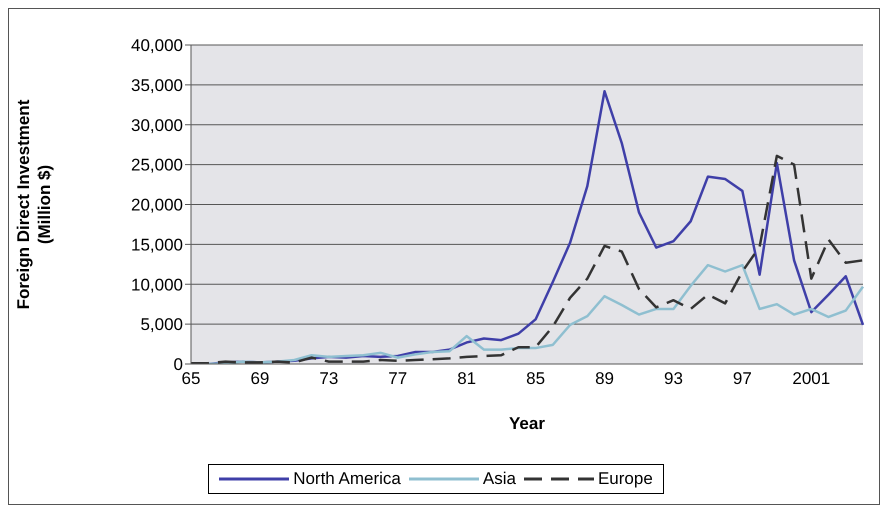  I want to click on x-tick-label: 77, so click(398, 378).